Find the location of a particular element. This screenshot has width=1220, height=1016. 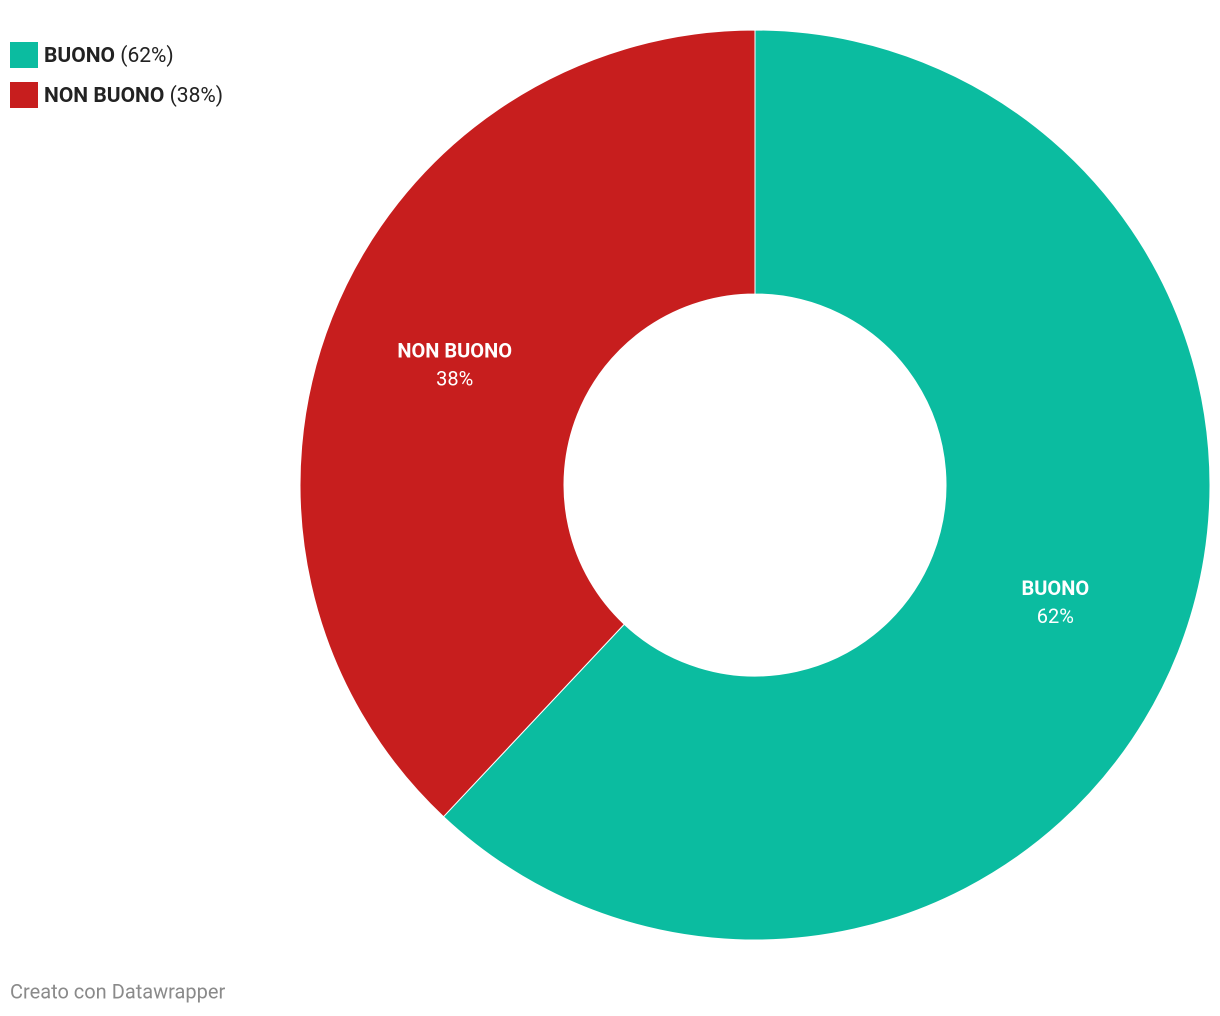

slice-label: BUONO is located at coordinates (1055, 588).